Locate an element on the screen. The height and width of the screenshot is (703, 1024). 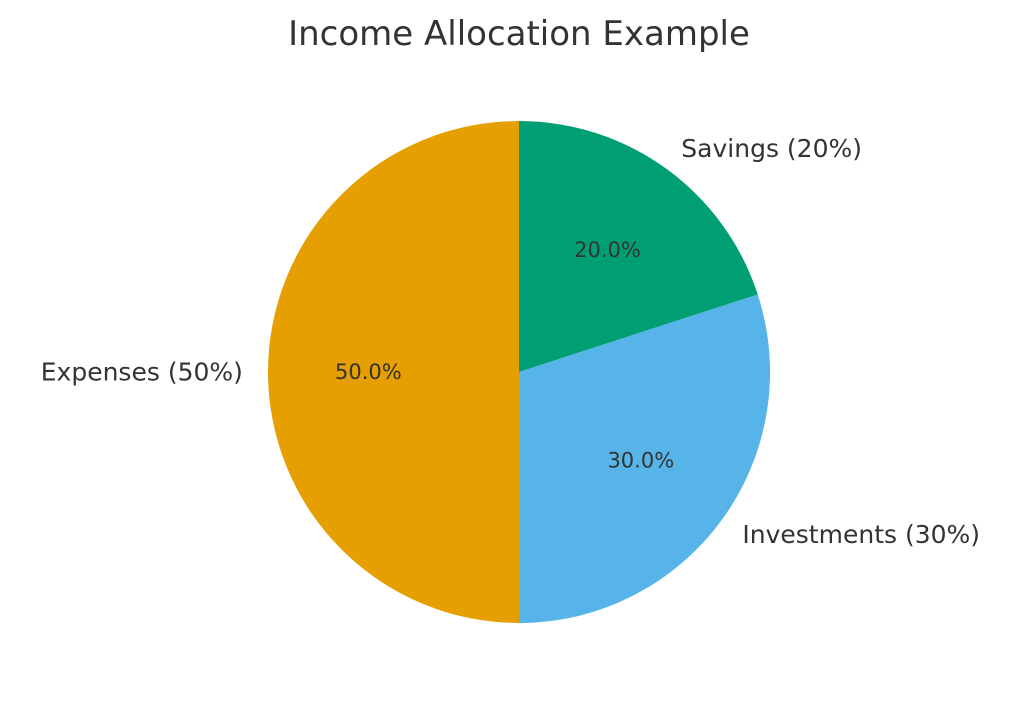
slice-label-investments: Investments (30%) is located at coordinates (861, 534).